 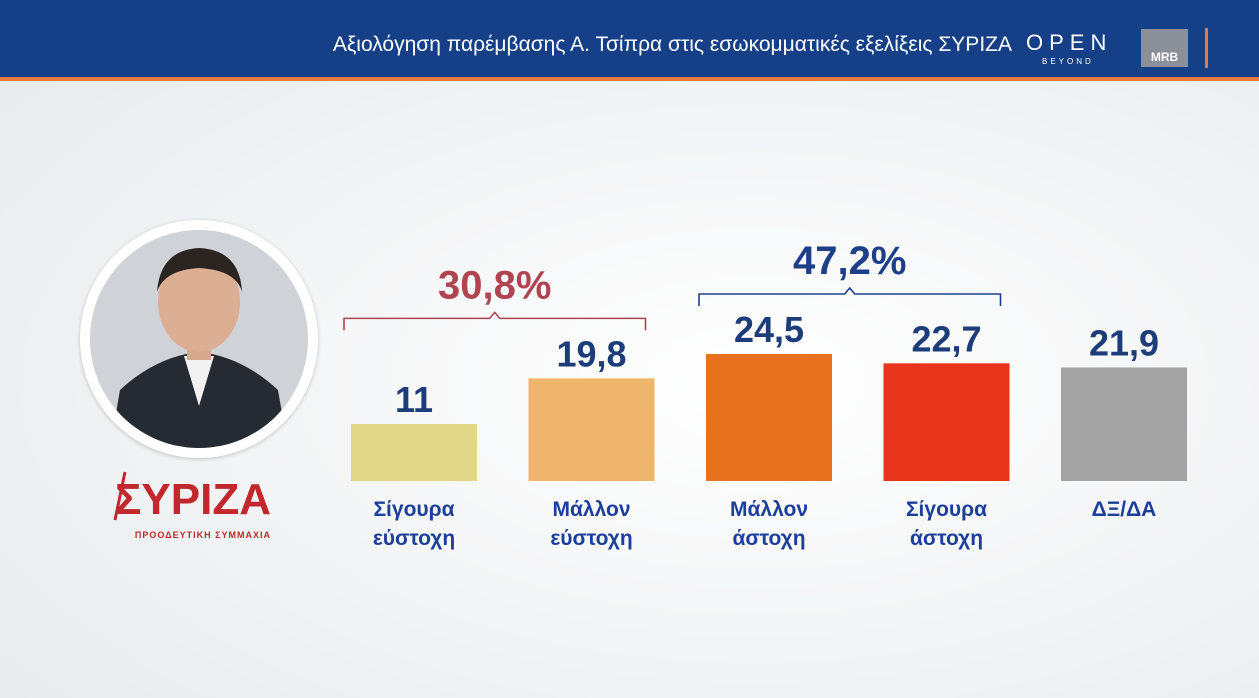 What do you see at coordinates (629, 79) in the screenshot?
I see `header-accent-stripe` at bounding box center [629, 79].